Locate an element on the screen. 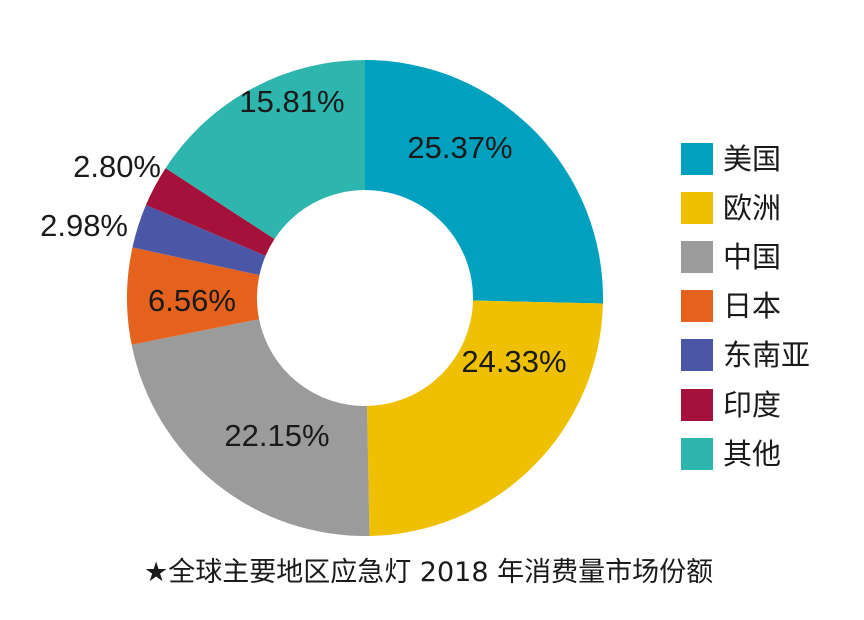  legend: 美国欧洲中国日本东南亚印度其他 is located at coordinates (766, 306).